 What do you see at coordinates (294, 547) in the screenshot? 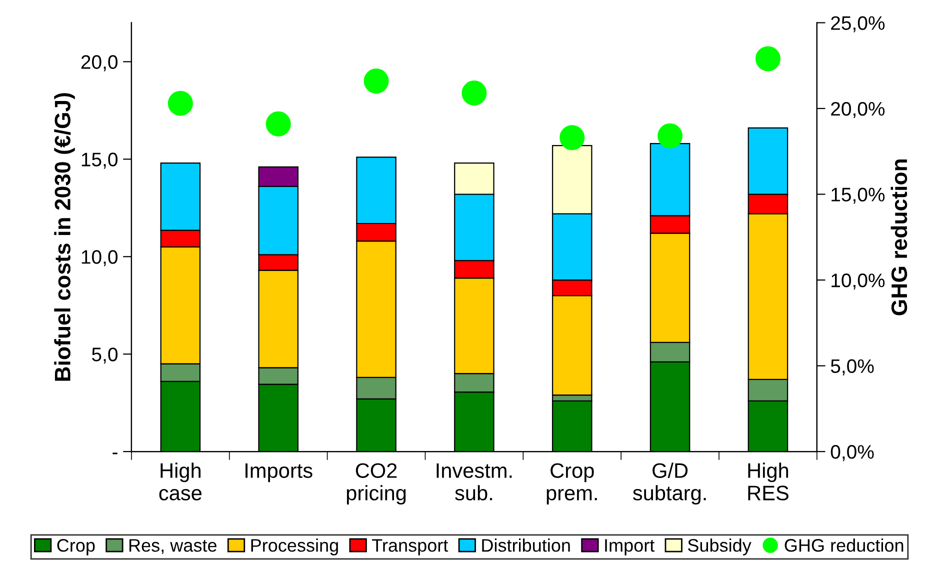
I see `legend-label: Processing` at bounding box center [294, 547].